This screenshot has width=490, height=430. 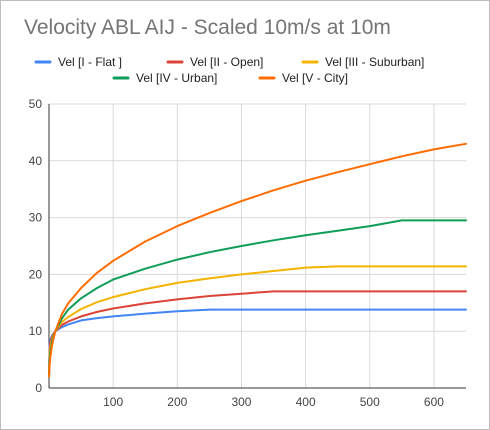 I want to click on legend-label-1: Vel [I - Flat ], so click(x=90, y=62).